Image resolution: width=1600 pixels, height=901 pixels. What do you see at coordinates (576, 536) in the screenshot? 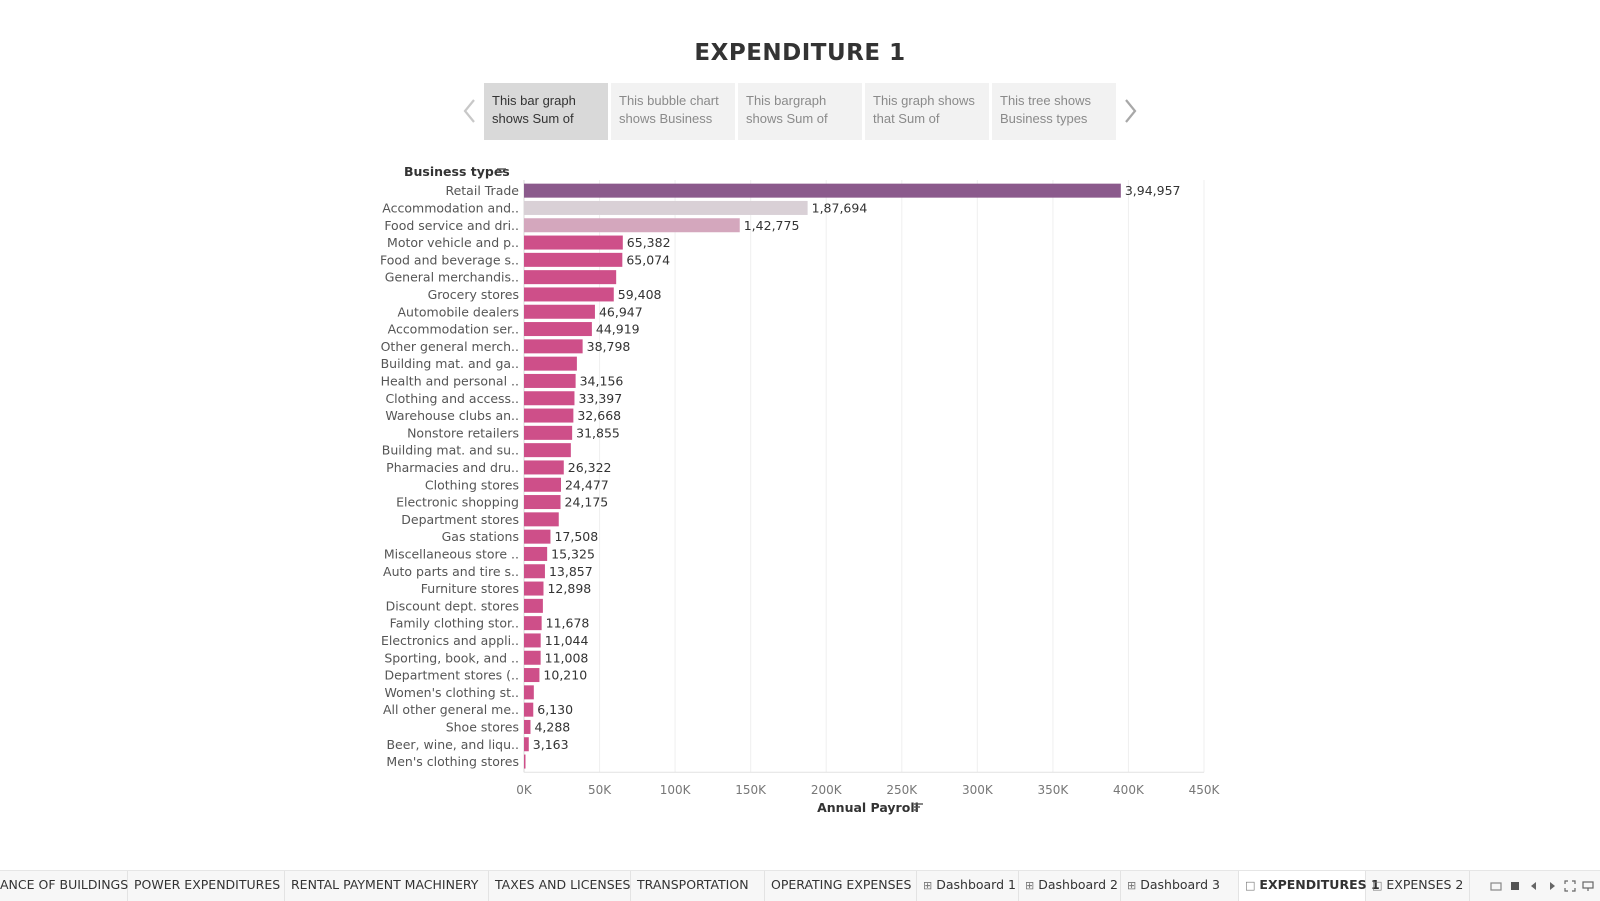
I see `data-label: 17,508` at bounding box center [576, 536].